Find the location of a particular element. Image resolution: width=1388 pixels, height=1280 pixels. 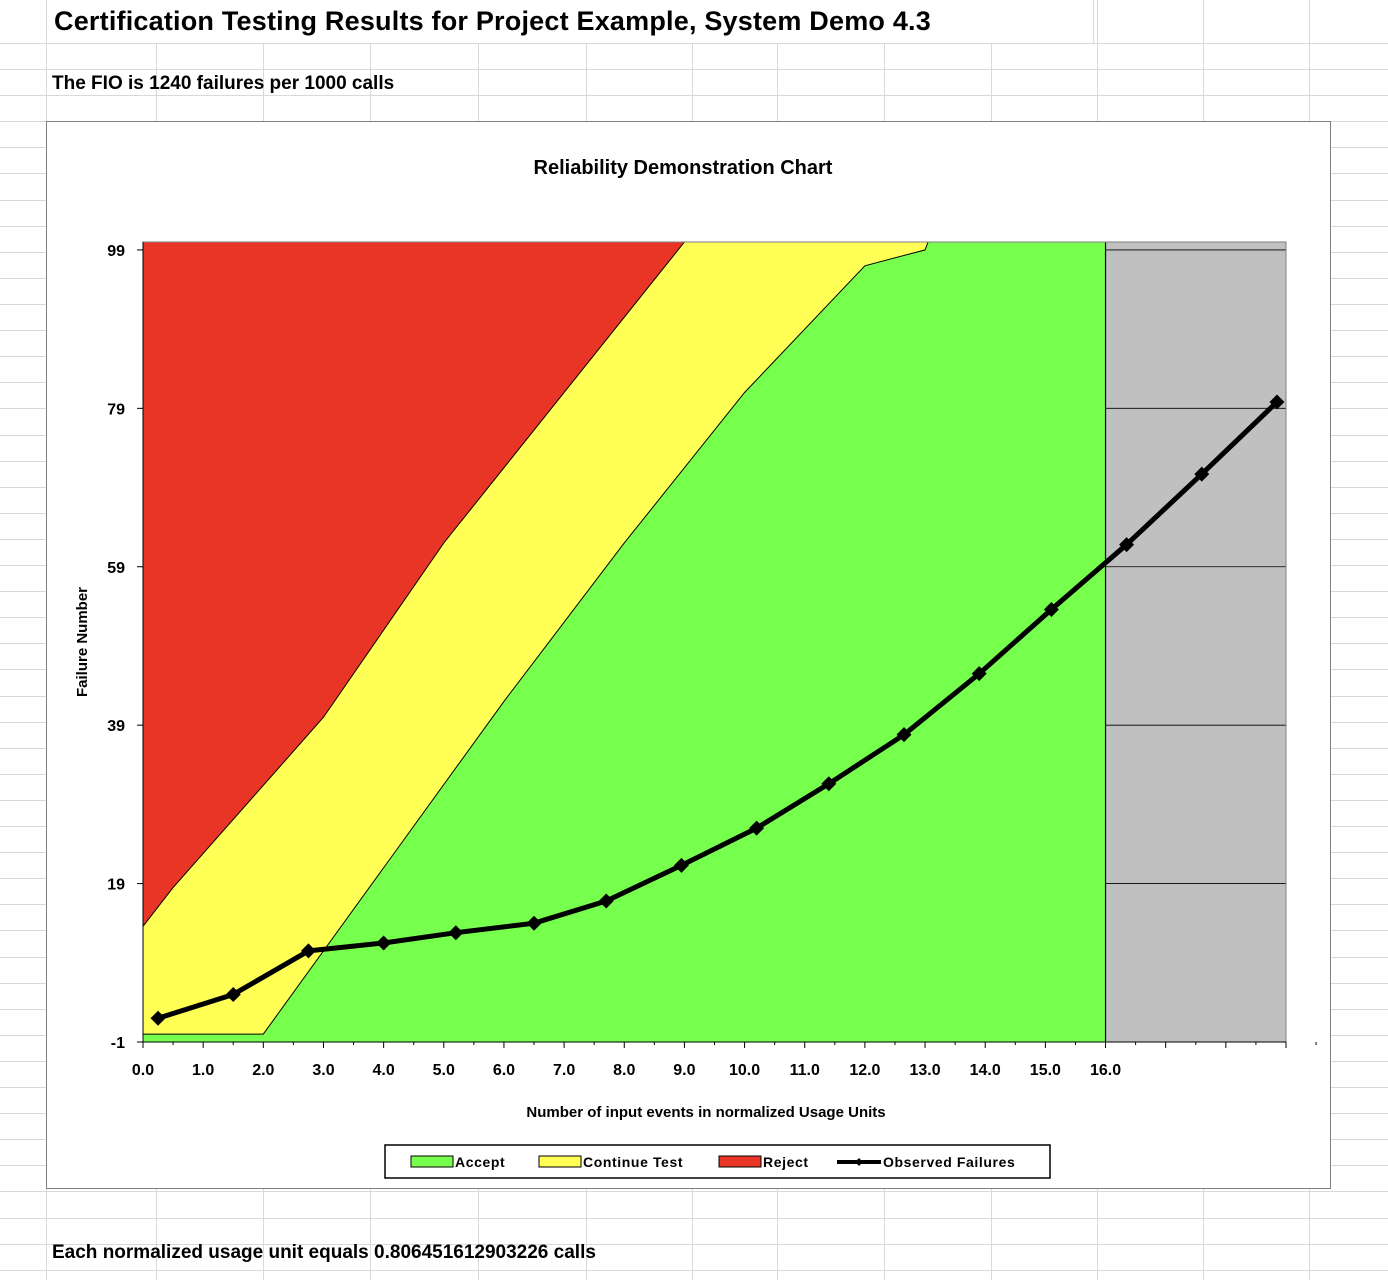

x-tick-label: 1.0 is located at coordinates (203, 1070).